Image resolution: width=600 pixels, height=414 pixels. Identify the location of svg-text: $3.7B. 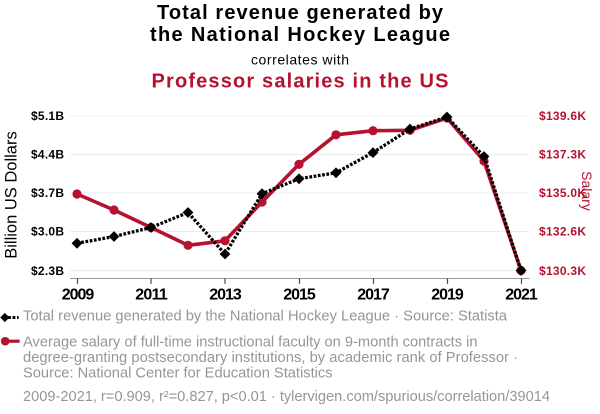
(47, 193).